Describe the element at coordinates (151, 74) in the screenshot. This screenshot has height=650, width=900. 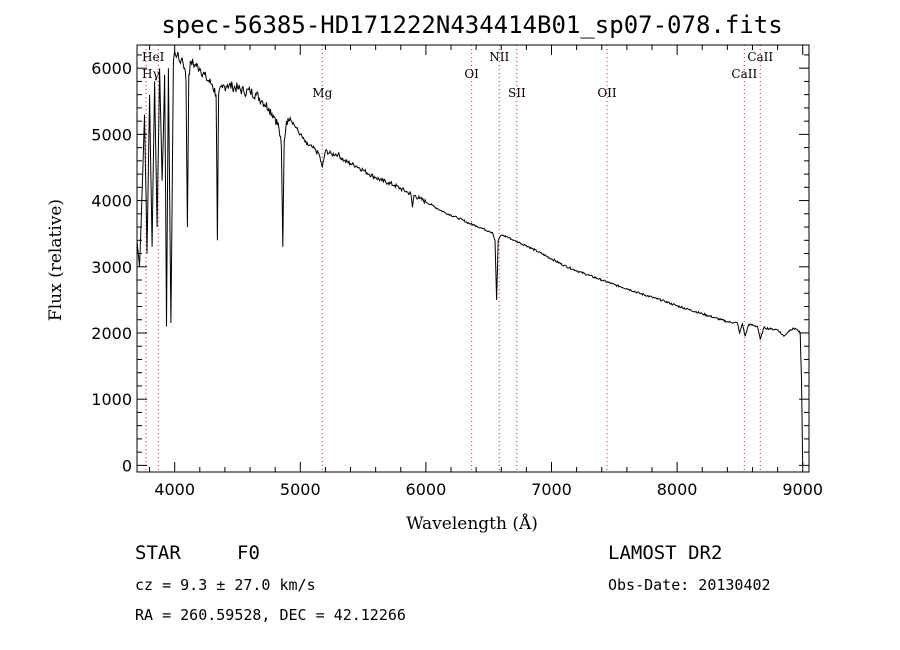
I see `line-label-0: Hγ` at that location.